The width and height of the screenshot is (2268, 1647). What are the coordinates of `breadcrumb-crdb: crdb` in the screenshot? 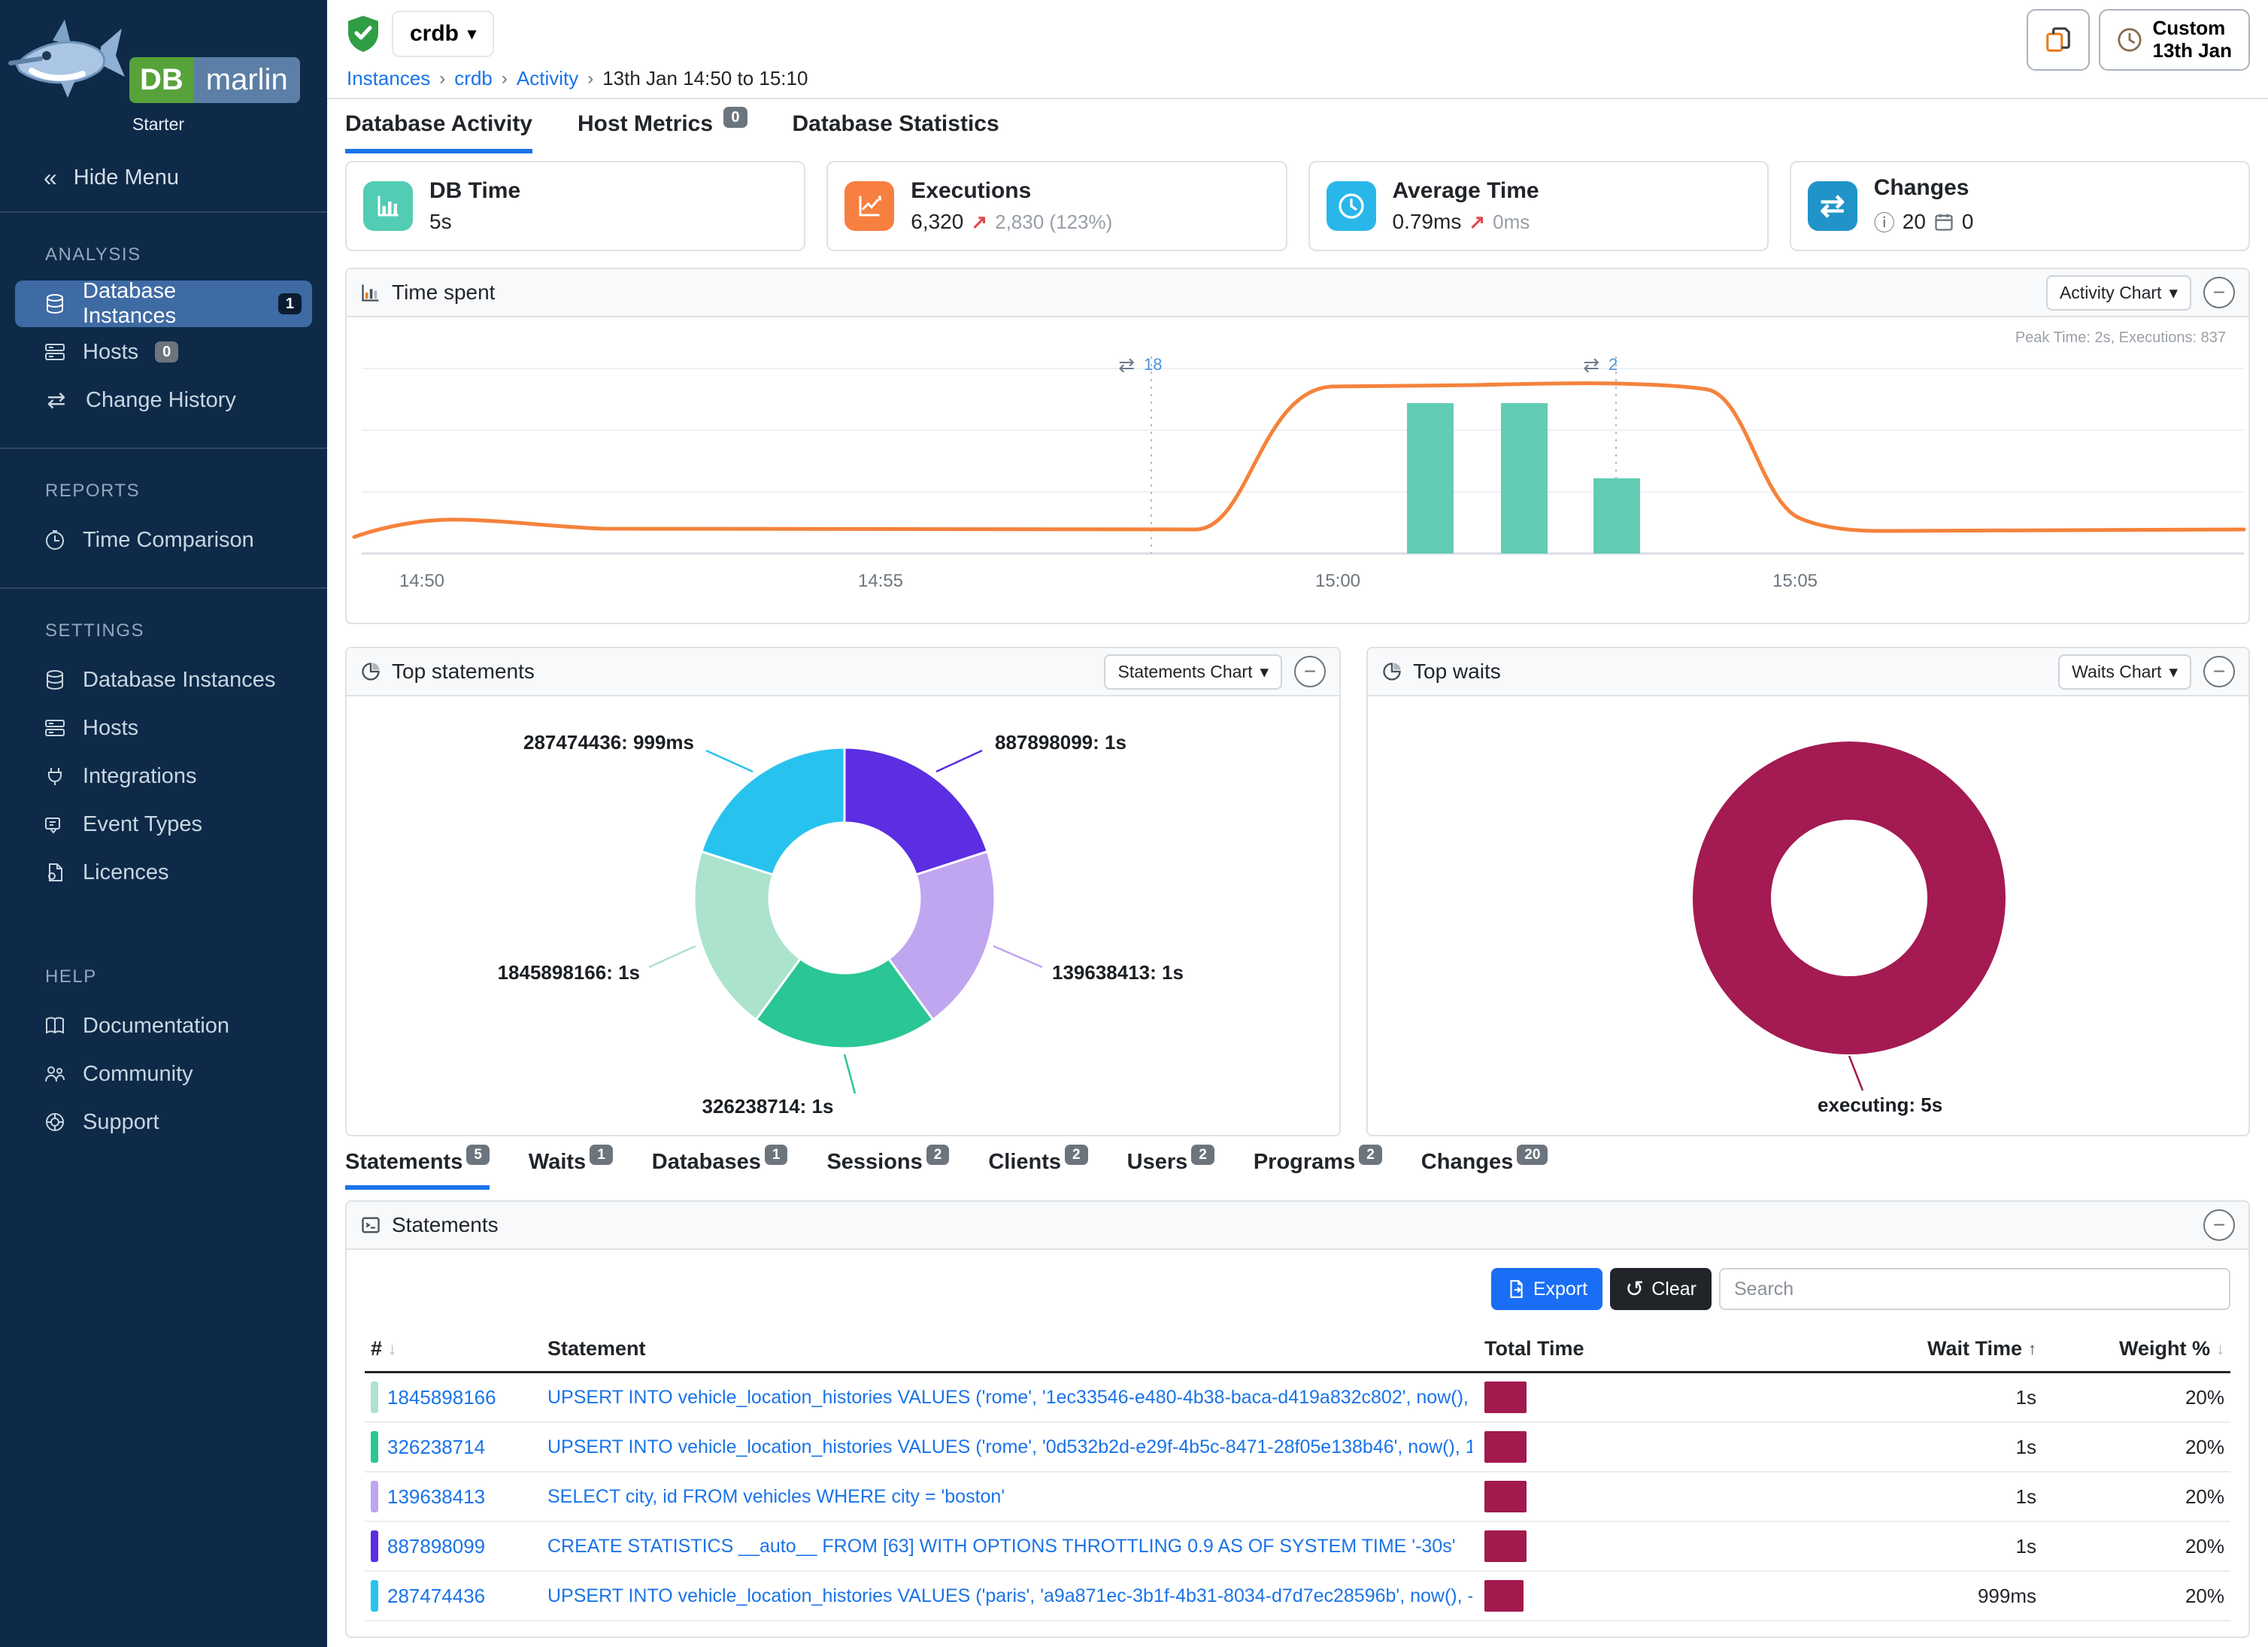 It's located at (473, 78).